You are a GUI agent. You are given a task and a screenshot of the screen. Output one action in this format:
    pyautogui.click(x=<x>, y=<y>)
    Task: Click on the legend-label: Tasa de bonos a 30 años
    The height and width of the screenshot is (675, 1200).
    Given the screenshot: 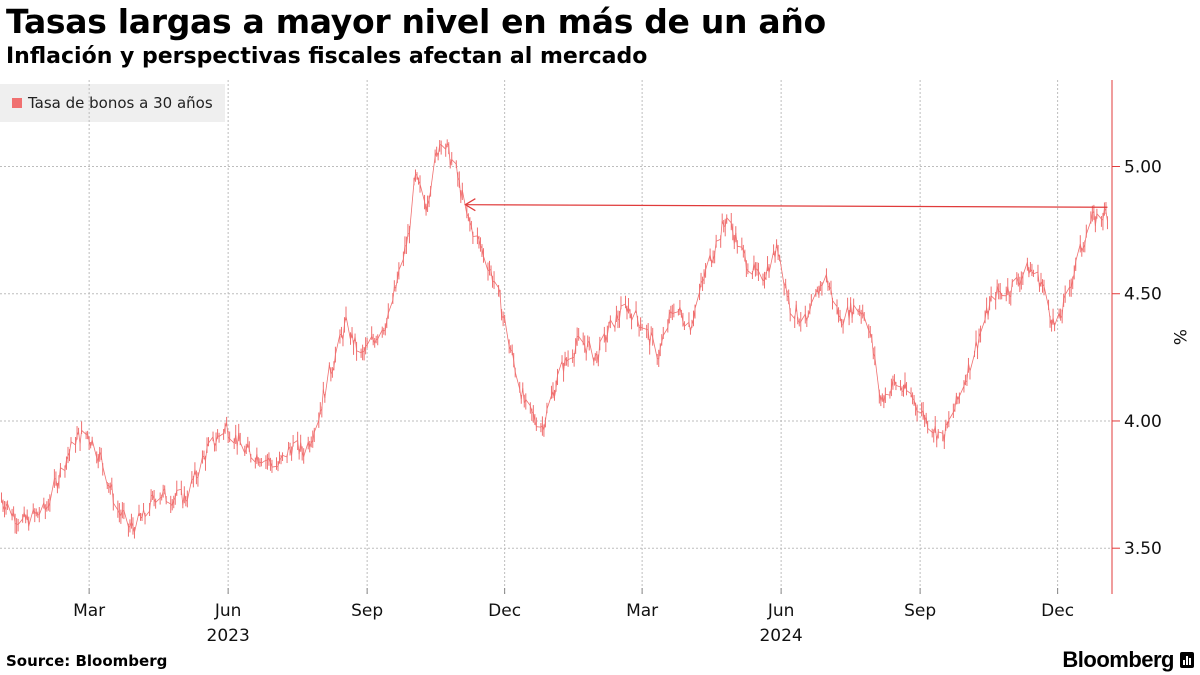 What is the action you would take?
    pyautogui.click(x=120, y=103)
    